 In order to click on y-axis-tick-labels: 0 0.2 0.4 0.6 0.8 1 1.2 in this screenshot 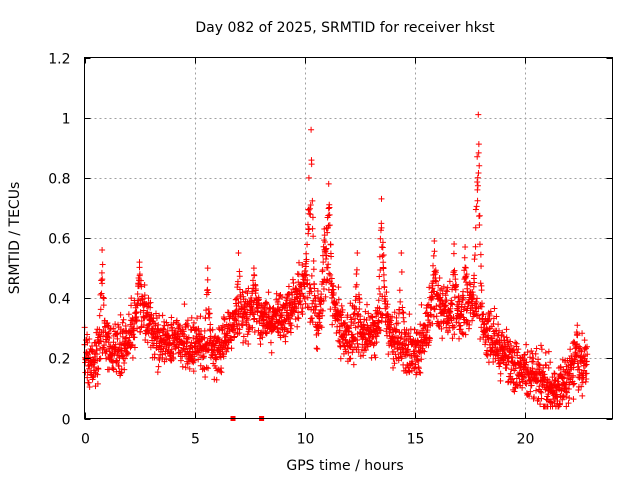, I will do `click(59, 240)`.